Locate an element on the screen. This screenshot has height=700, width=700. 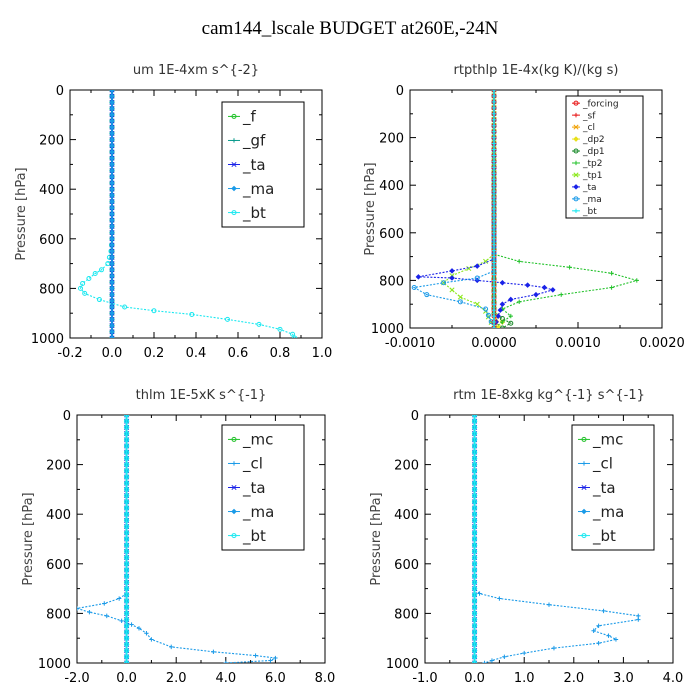
y-tick-label: 800 is located at coordinates (391, 281).